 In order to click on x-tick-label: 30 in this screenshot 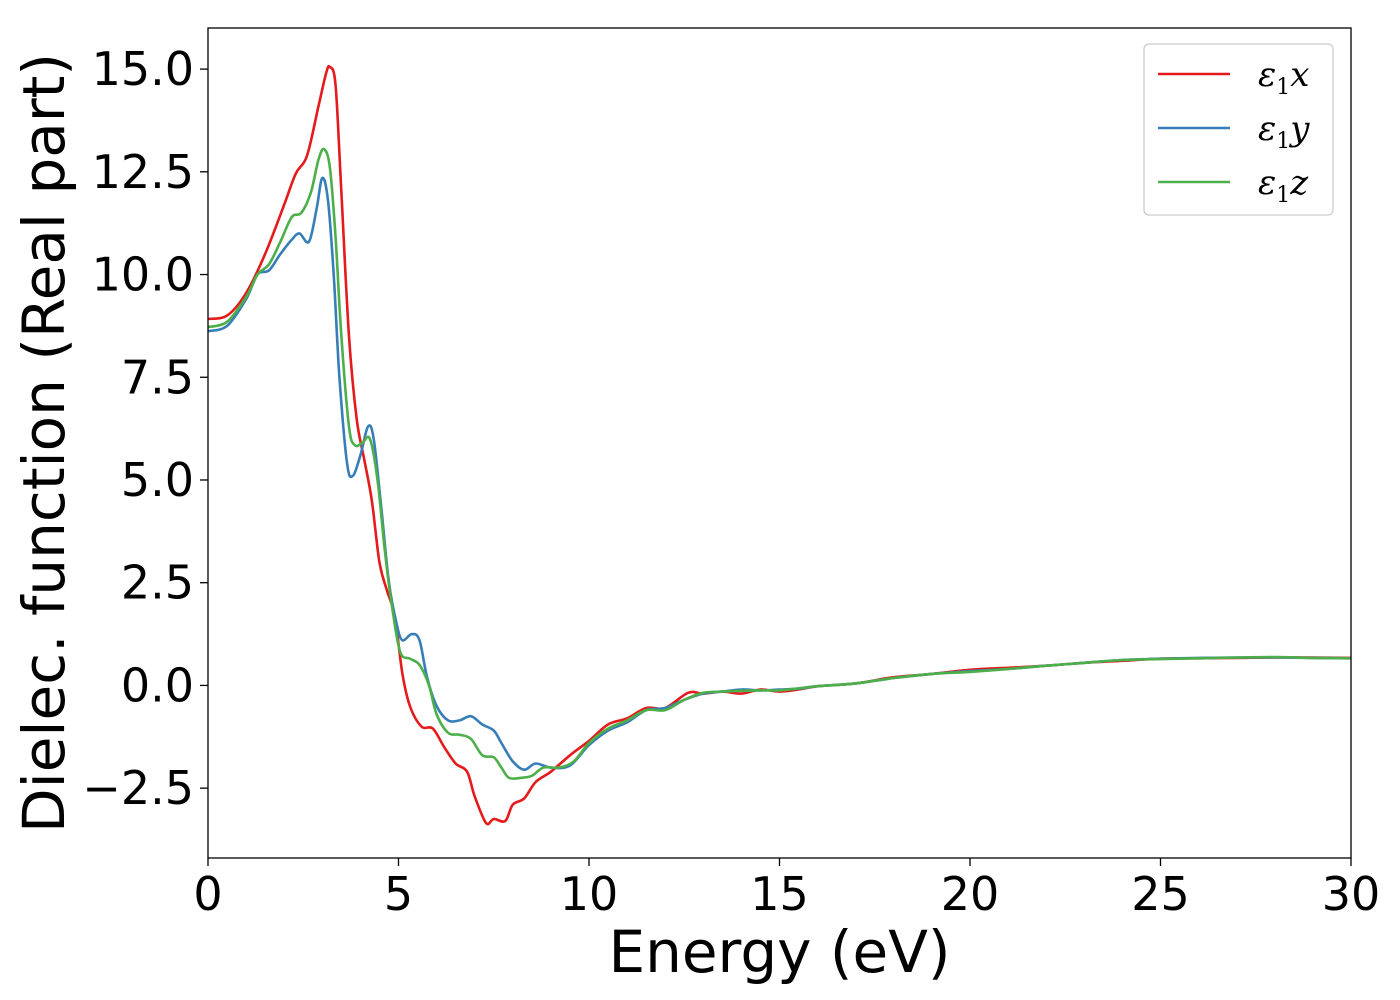, I will do `click(1351, 894)`.